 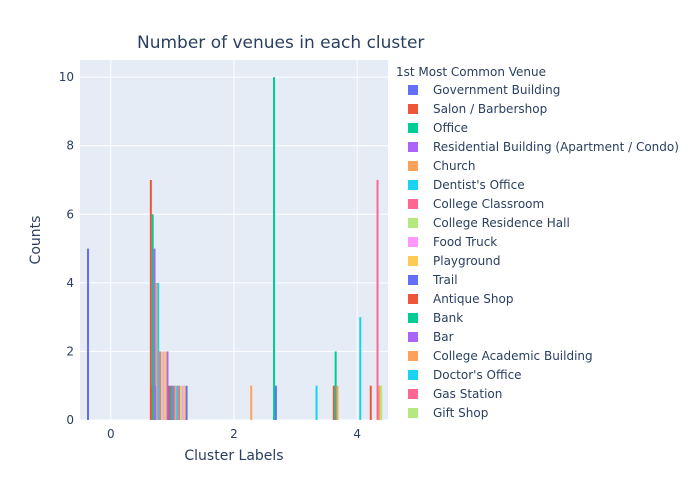 I want to click on x-tick-label: 4, so click(x=357, y=434).